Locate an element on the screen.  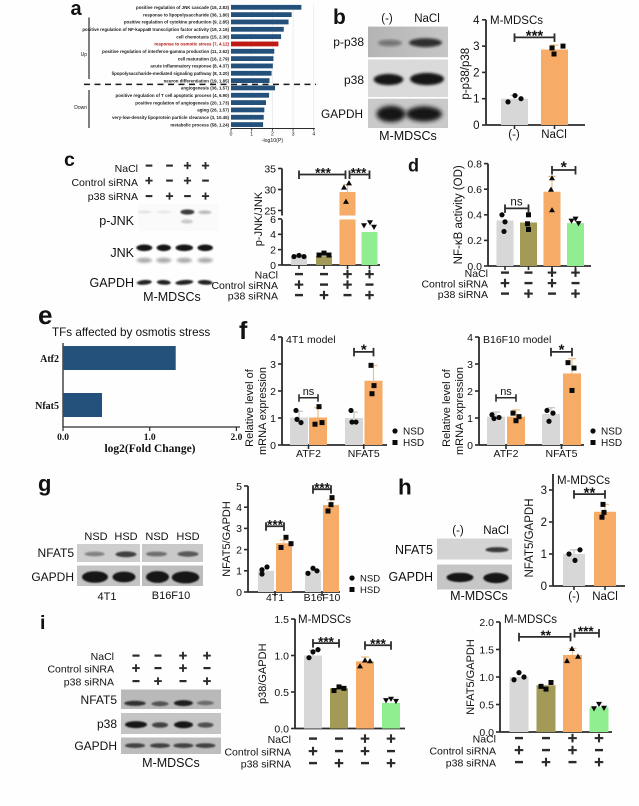
svg-text: h is located at coordinates (405, 487).